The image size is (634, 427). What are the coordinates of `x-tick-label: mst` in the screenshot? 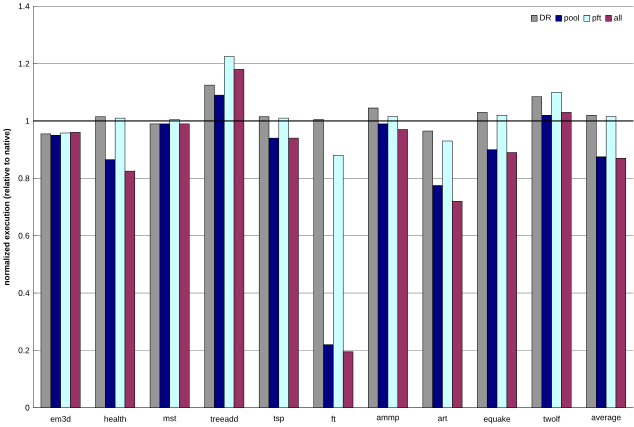 It's located at (170, 419).